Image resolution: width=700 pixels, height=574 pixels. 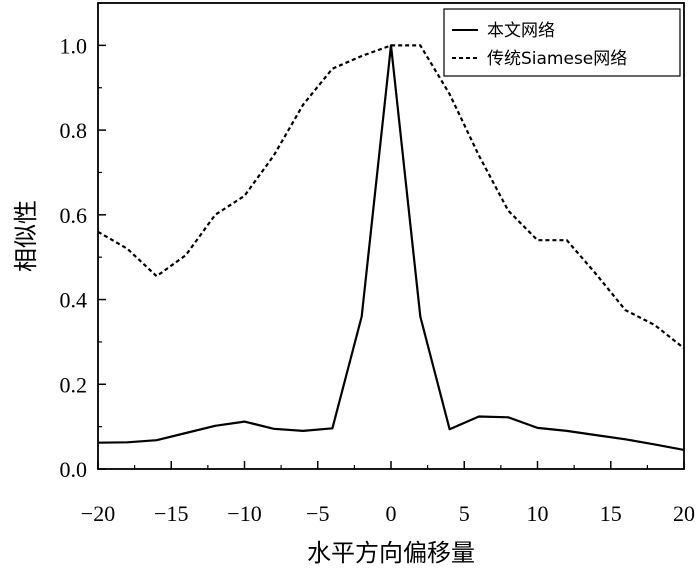 What do you see at coordinates (391, 513) in the screenshot?
I see `x-tick-label: 0` at bounding box center [391, 513].